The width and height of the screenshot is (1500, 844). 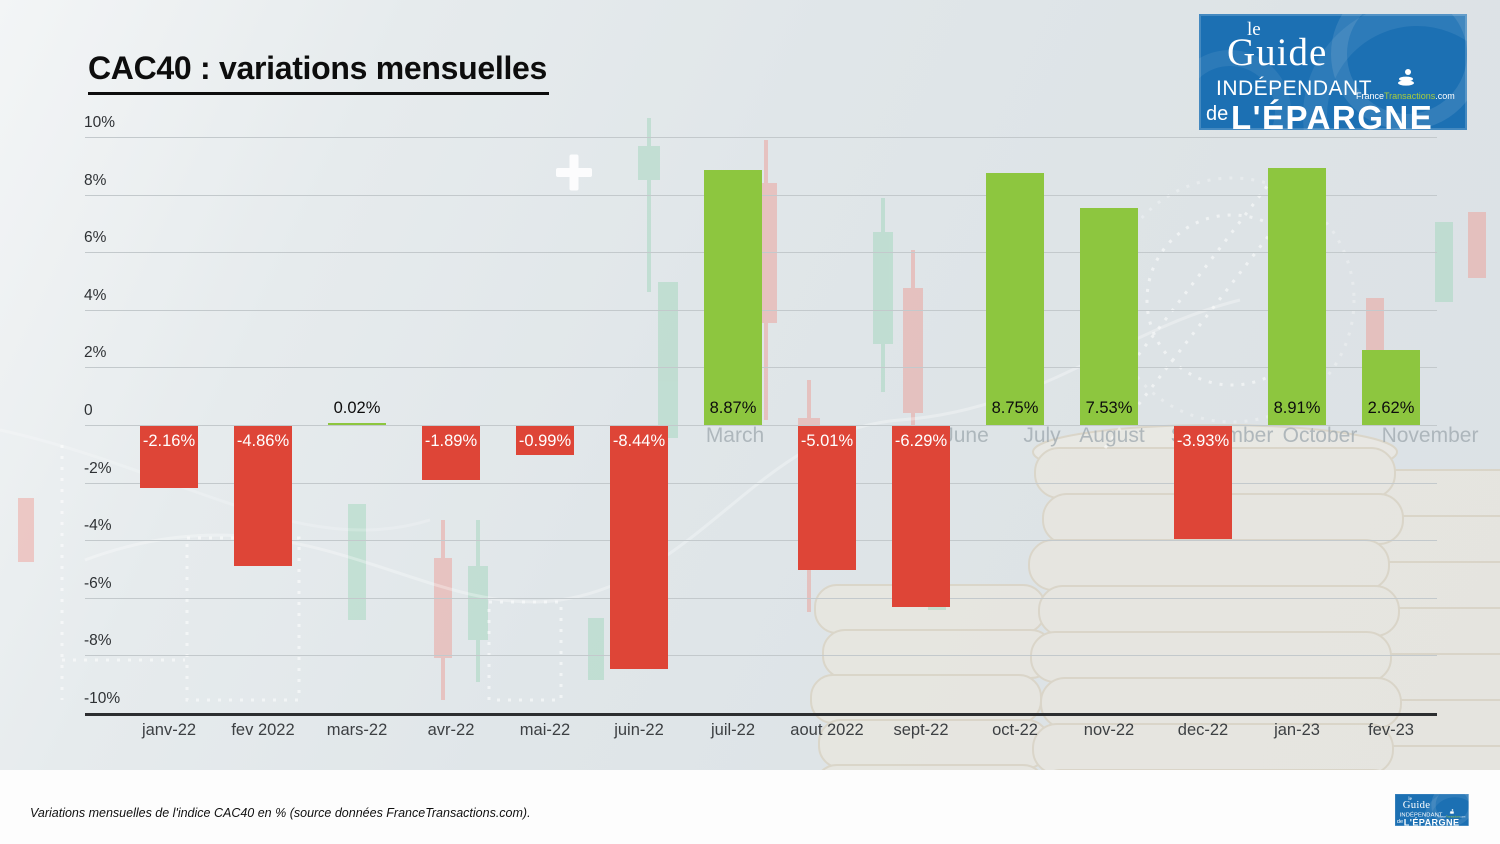 I want to click on value-label: 0.02%, so click(x=357, y=408).